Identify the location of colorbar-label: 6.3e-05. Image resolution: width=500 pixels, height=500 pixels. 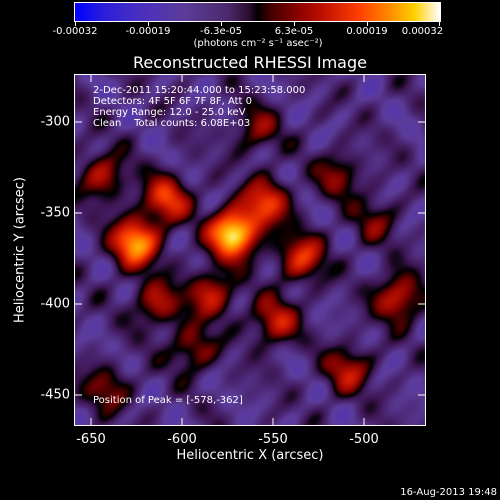
(294, 31).